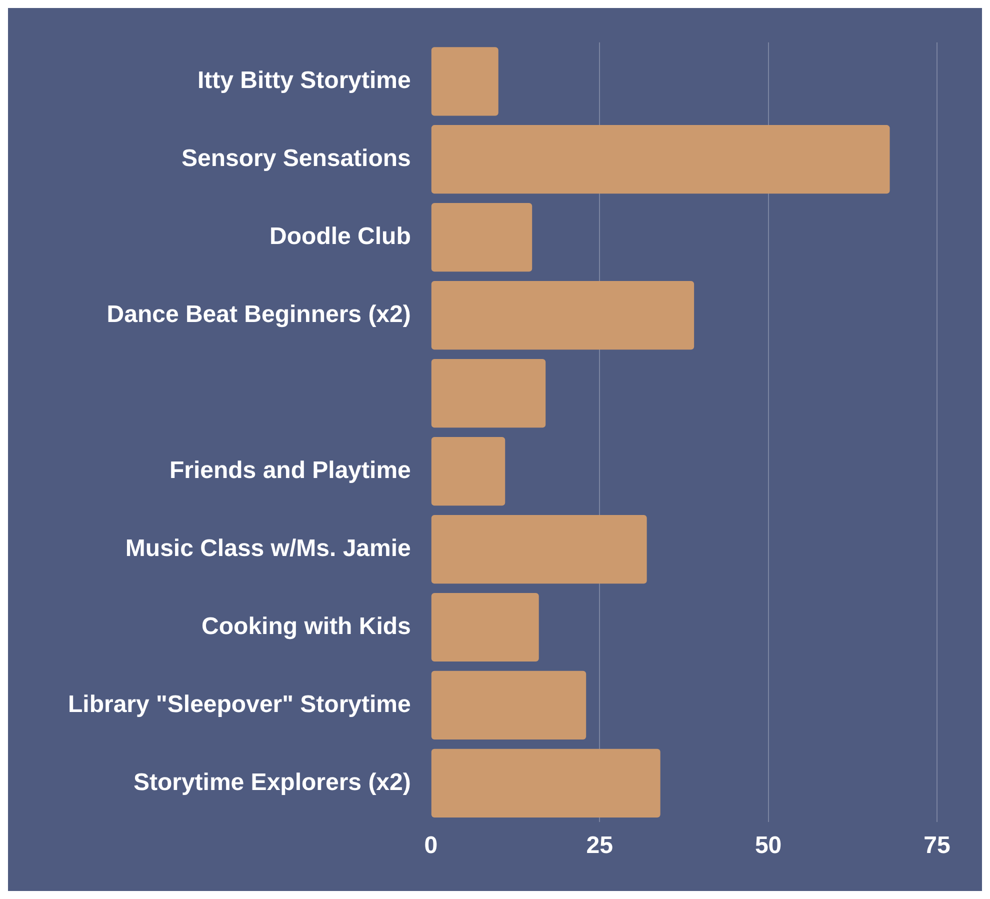  What do you see at coordinates (340, 236) in the screenshot?
I see `y-tick-label: Doodle Club` at bounding box center [340, 236].